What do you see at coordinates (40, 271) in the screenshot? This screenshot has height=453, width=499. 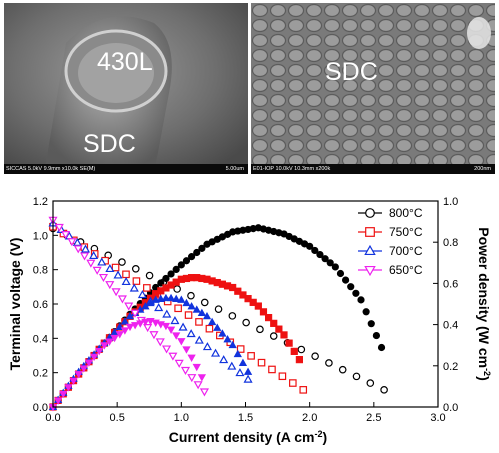 I see `y-tick-label-4: 0.8` at bounding box center [40, 271].